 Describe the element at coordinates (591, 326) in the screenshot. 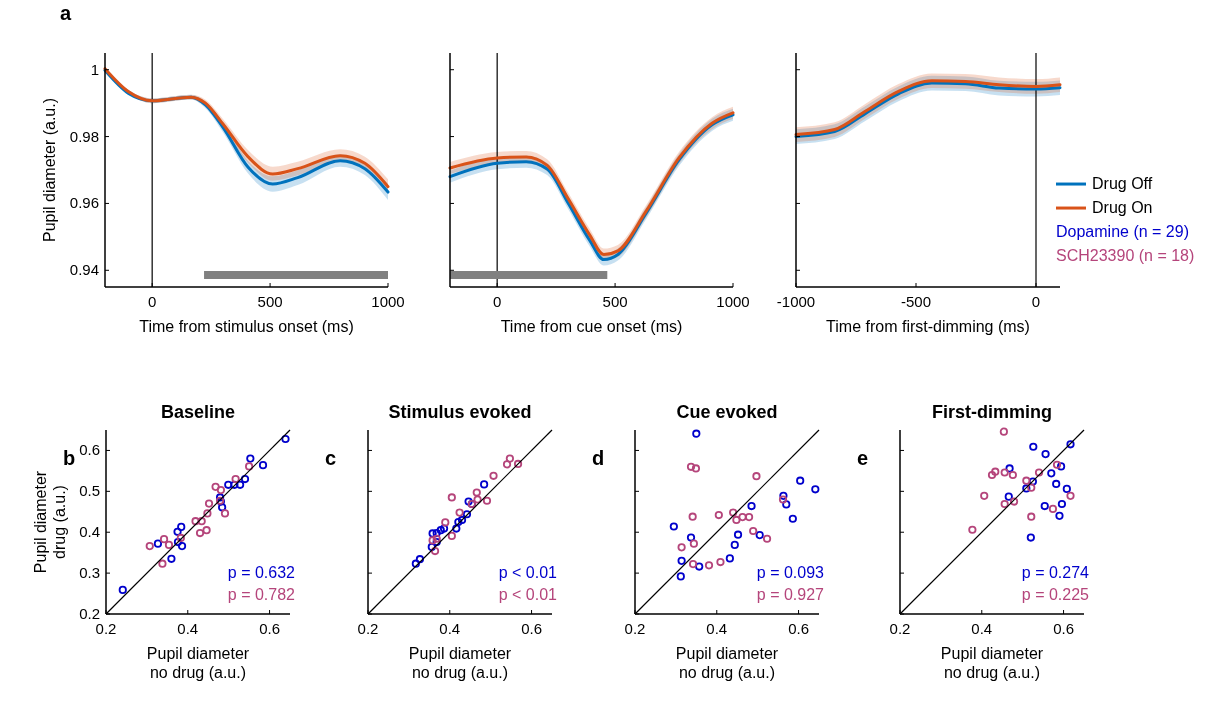

I see `x-axis-title: Time from cue onset (ms)` at that location.